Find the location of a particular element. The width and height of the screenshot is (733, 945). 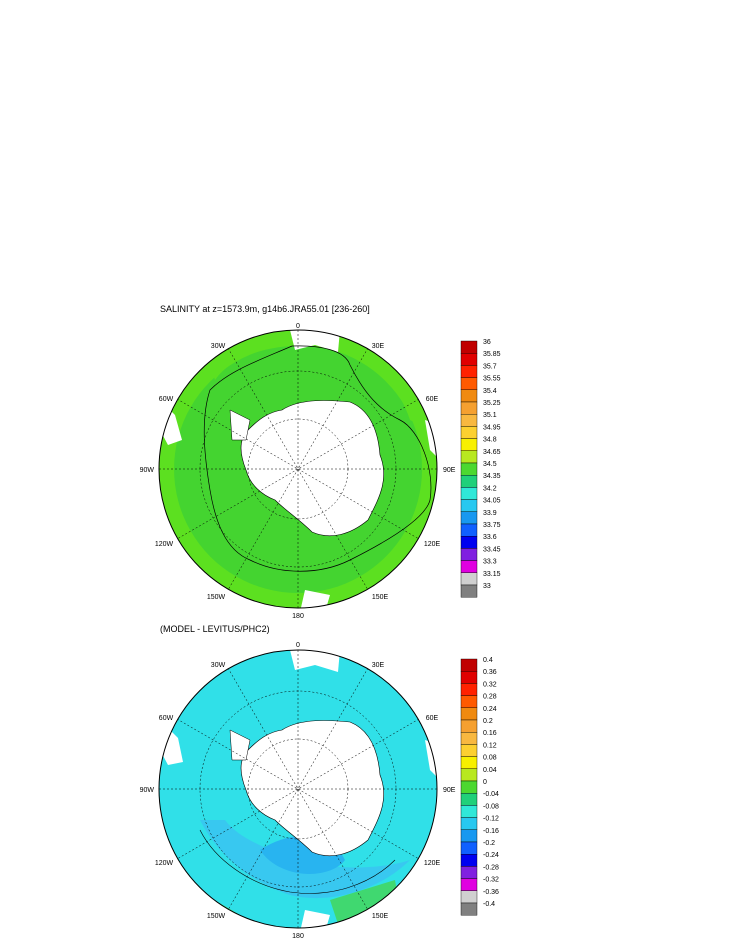

colorbar-label: 33.9 is located at coordinates (490, 513).